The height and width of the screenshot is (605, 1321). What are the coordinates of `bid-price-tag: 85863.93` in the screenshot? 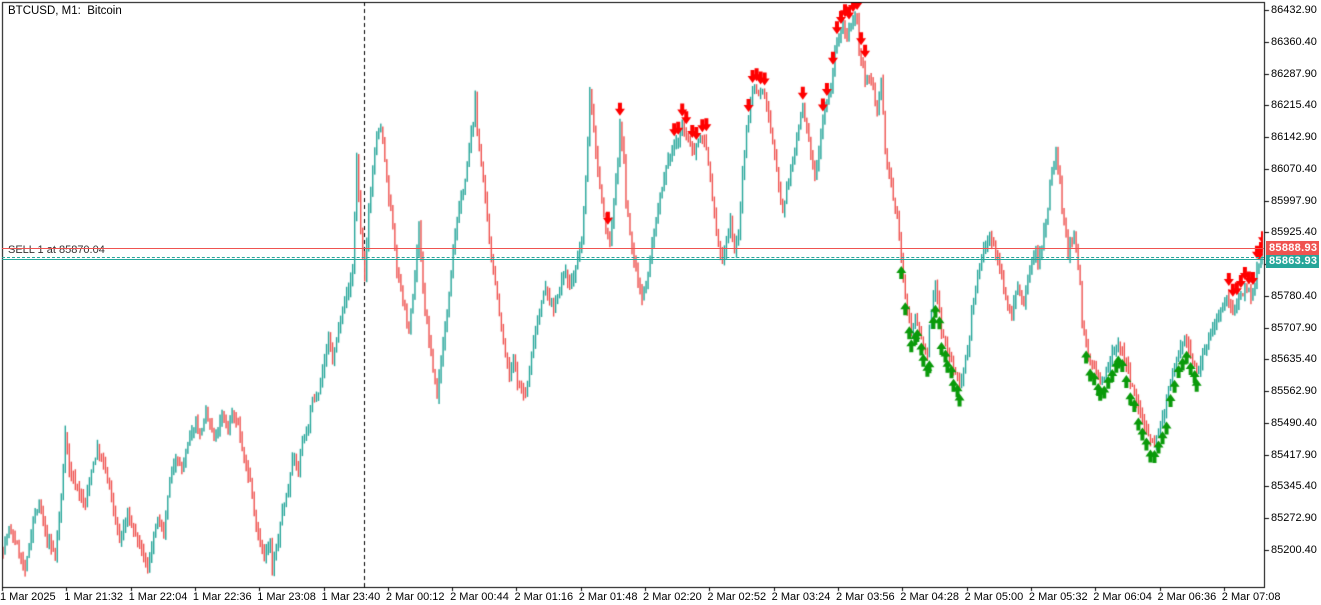 It's located at (1292, 261).